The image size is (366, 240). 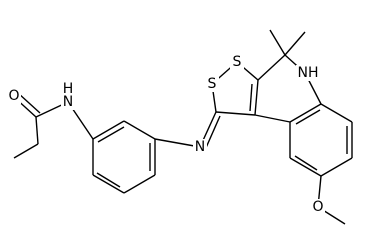 I want to click on atom-label: NH, so click(x=308, y=73).